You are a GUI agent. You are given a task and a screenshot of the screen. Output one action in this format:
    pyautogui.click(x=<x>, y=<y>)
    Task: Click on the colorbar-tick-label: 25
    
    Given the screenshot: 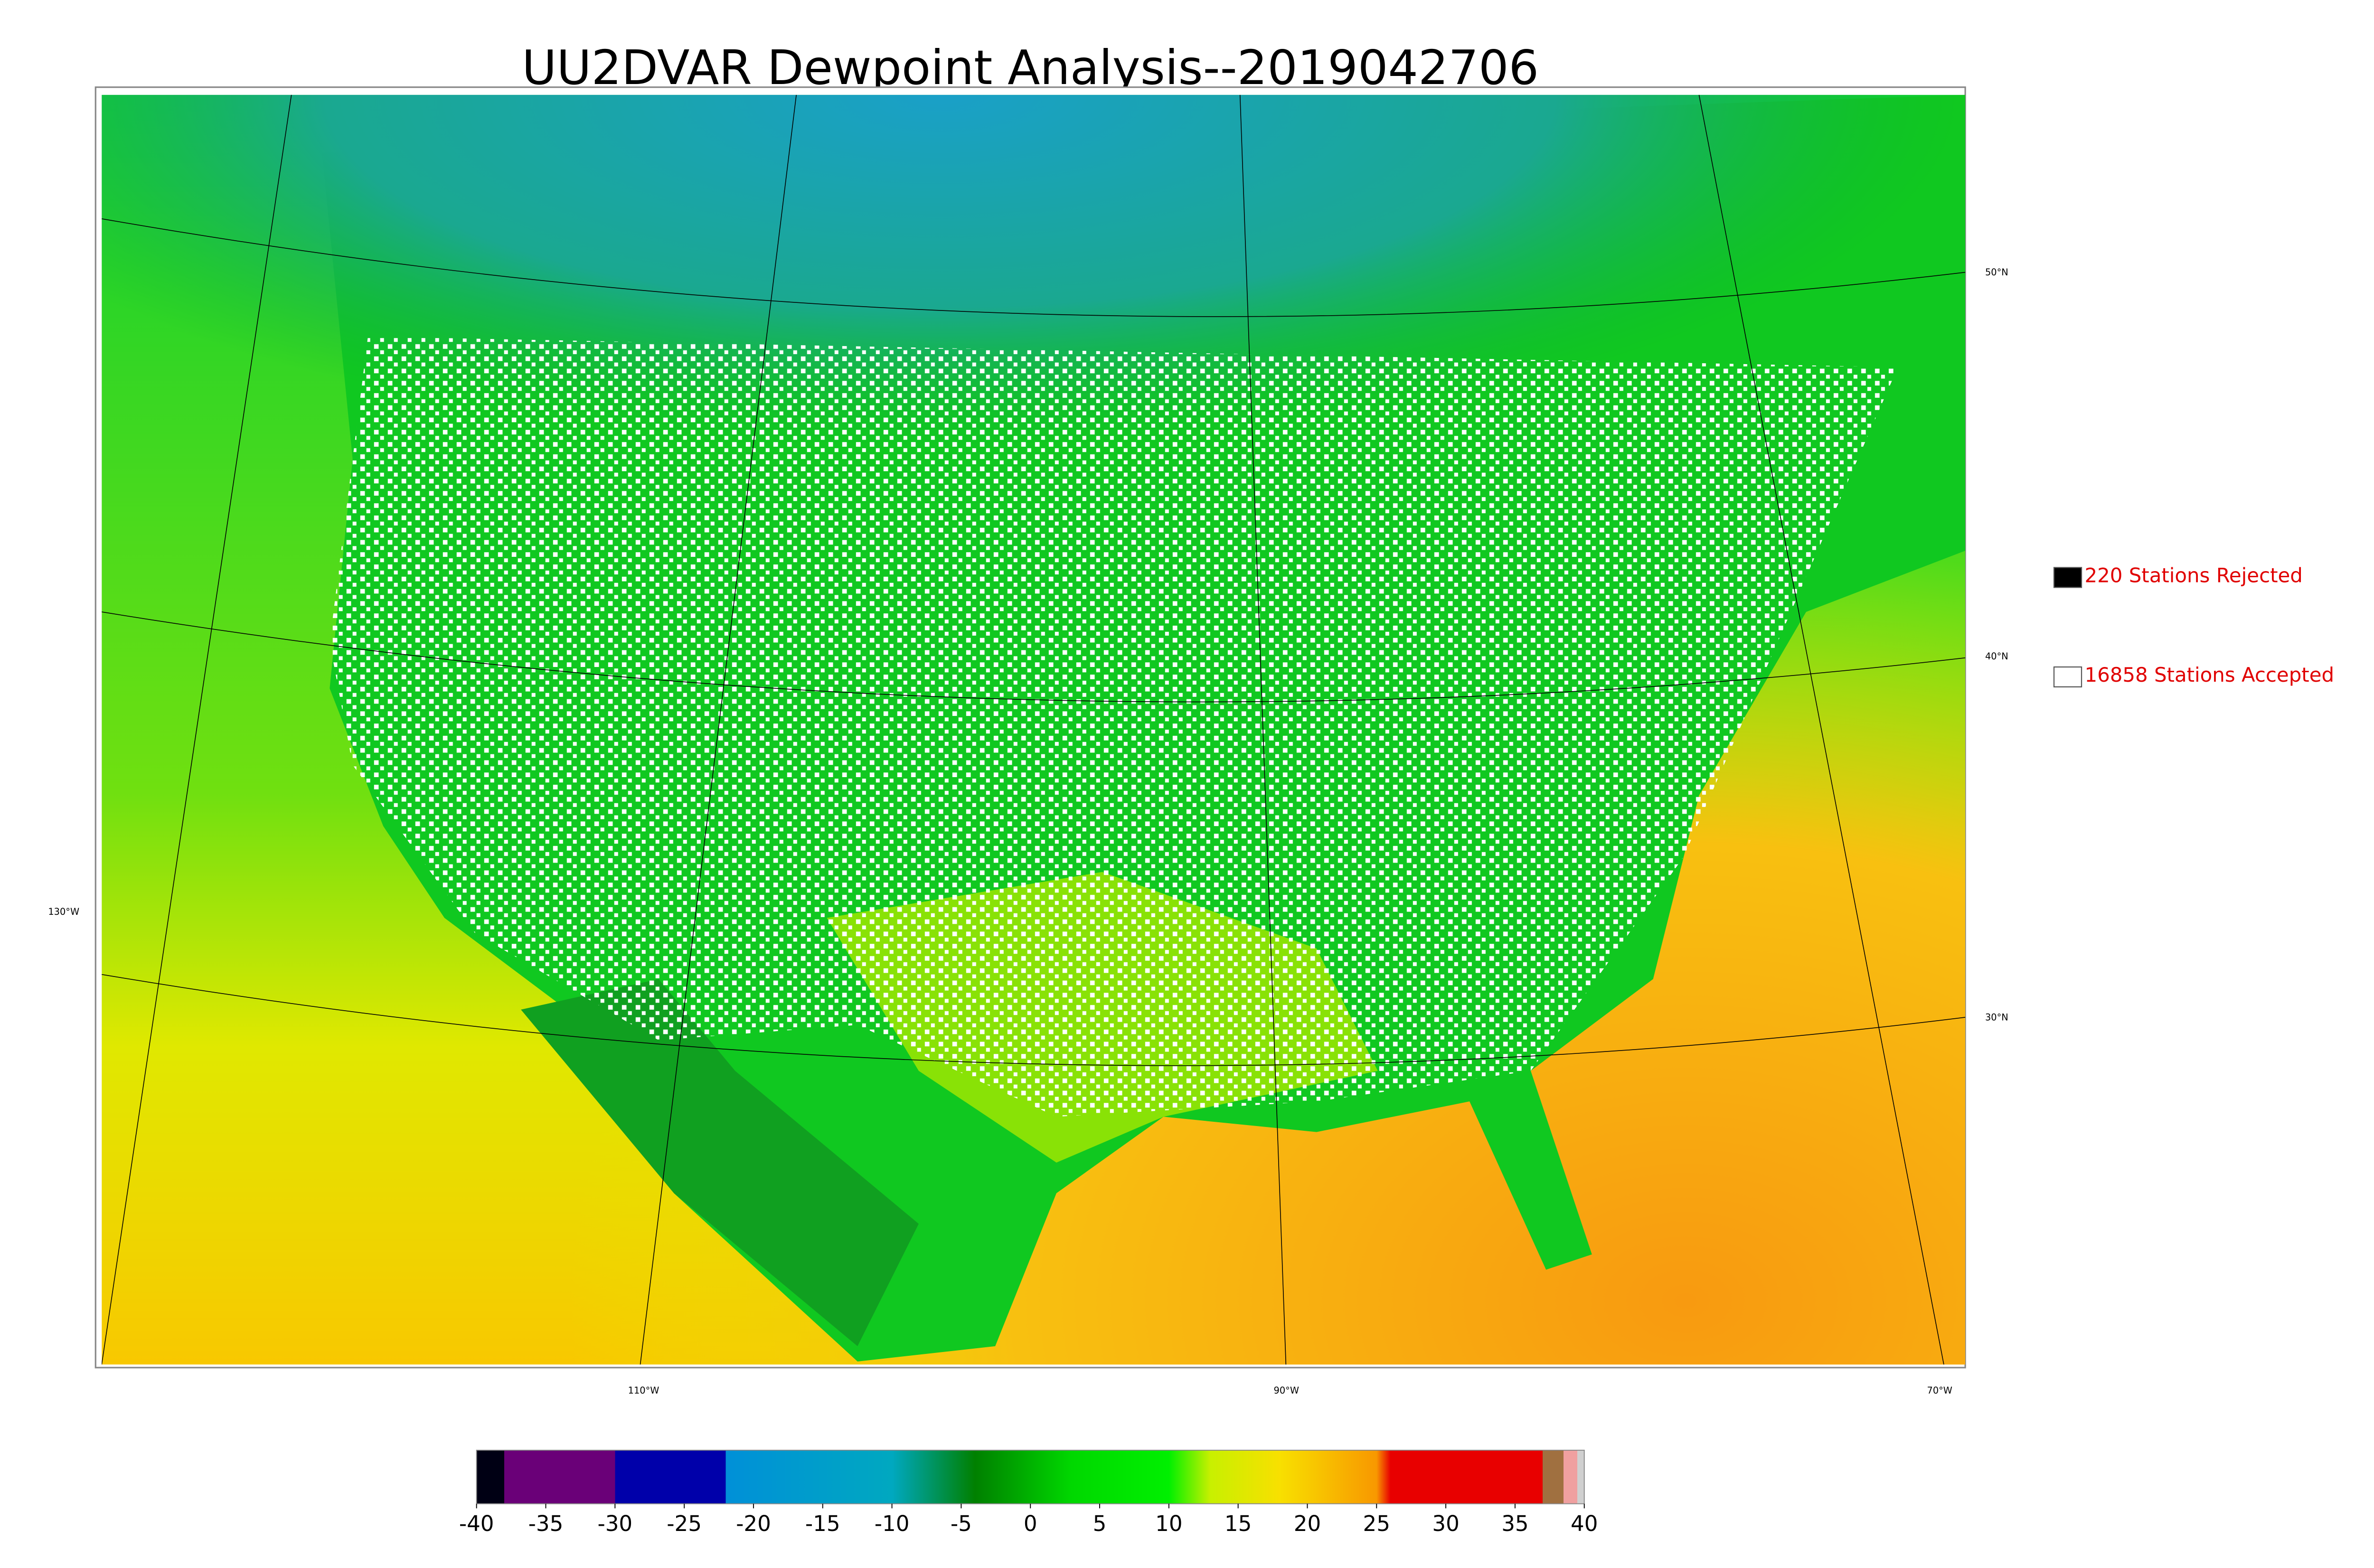 What is the action you would take?
    pyautogui.click(x=1376, y=1524)
    